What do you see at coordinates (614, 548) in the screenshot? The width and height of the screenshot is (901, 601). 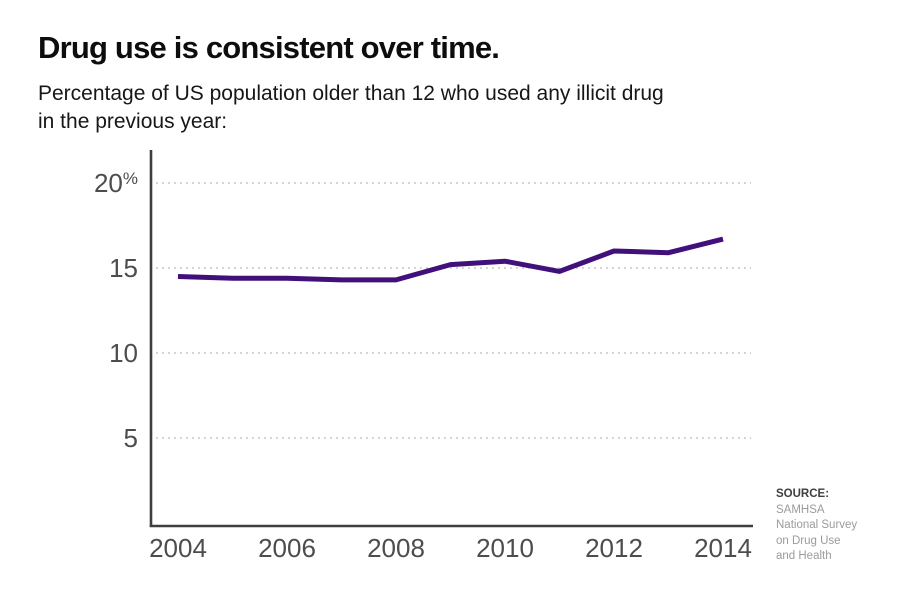 I see `x-tick-label-2012: 2012` at bounding box center [614, 548].